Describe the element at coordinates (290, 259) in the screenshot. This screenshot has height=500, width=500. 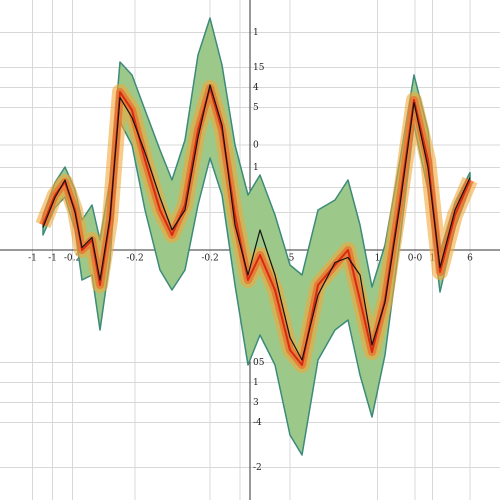
I see `x-tick-label: -5` at that location.